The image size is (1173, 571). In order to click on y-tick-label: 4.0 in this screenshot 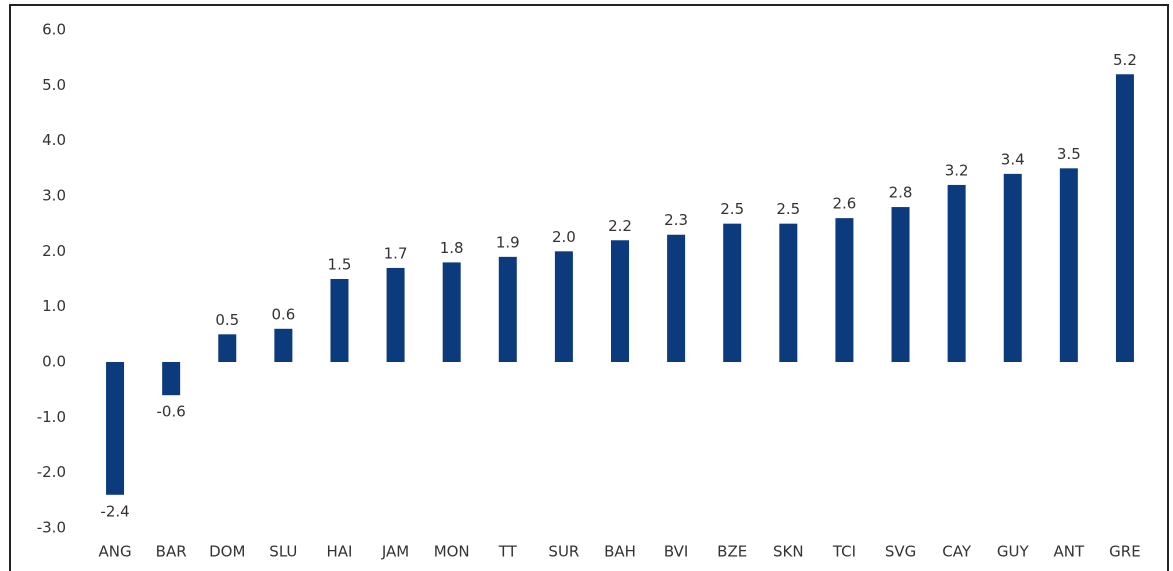, I will do `click(54, 140)`.